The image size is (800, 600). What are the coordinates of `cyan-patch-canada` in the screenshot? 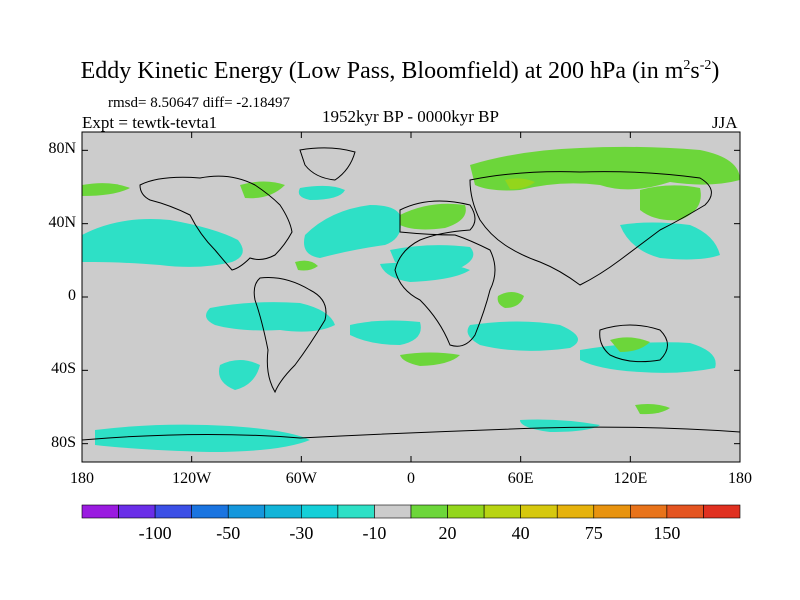 It's located at (321, 192).